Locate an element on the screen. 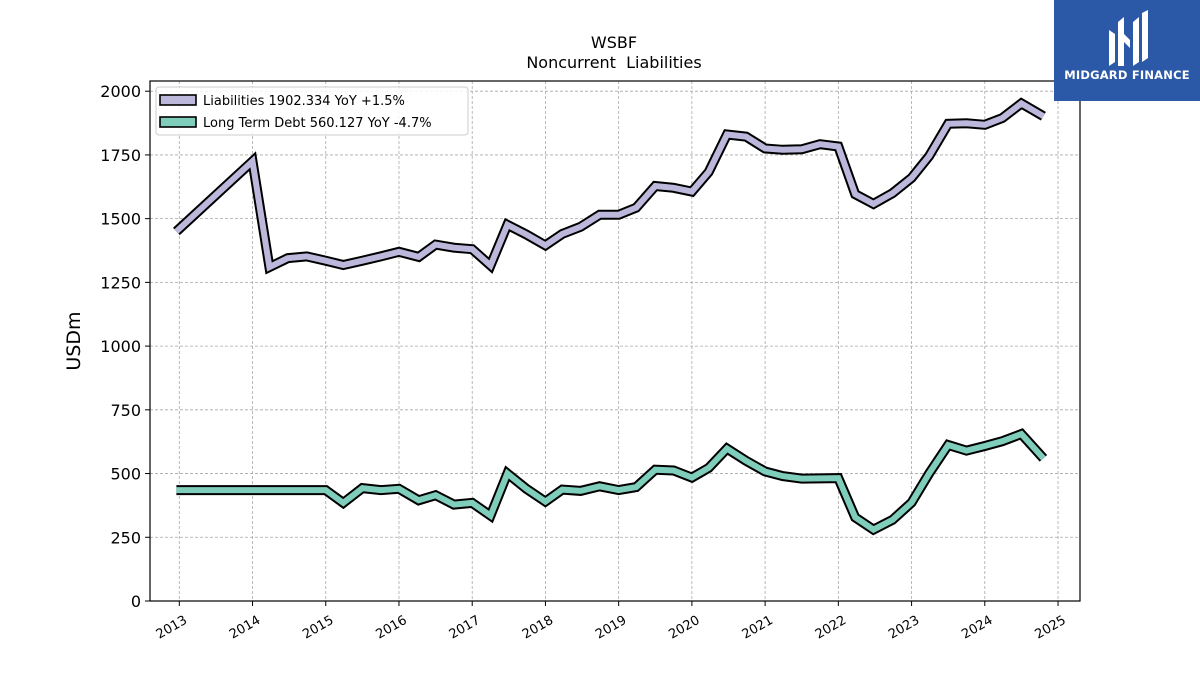  x-tick-label: 2017 is located at coordinates (465, 628).